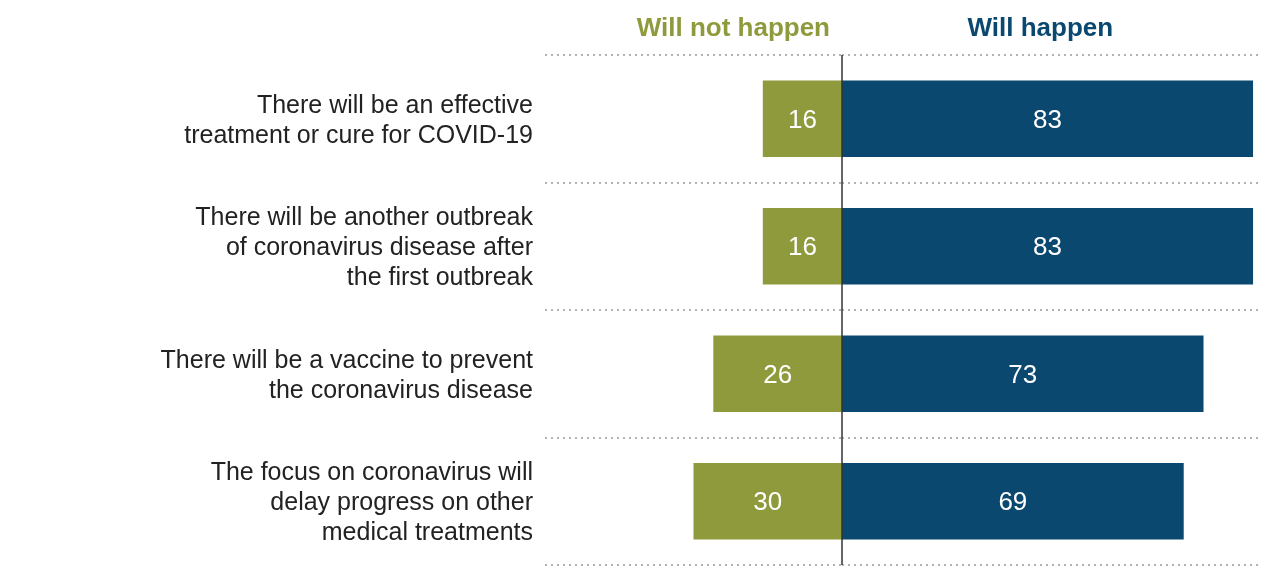 The width and height of the screenshot is (1288, 573). What do you see at coordinates (1040, 27) in the screenshot?
I see `series-label: Will happen` at bounding box center [1040, 27].